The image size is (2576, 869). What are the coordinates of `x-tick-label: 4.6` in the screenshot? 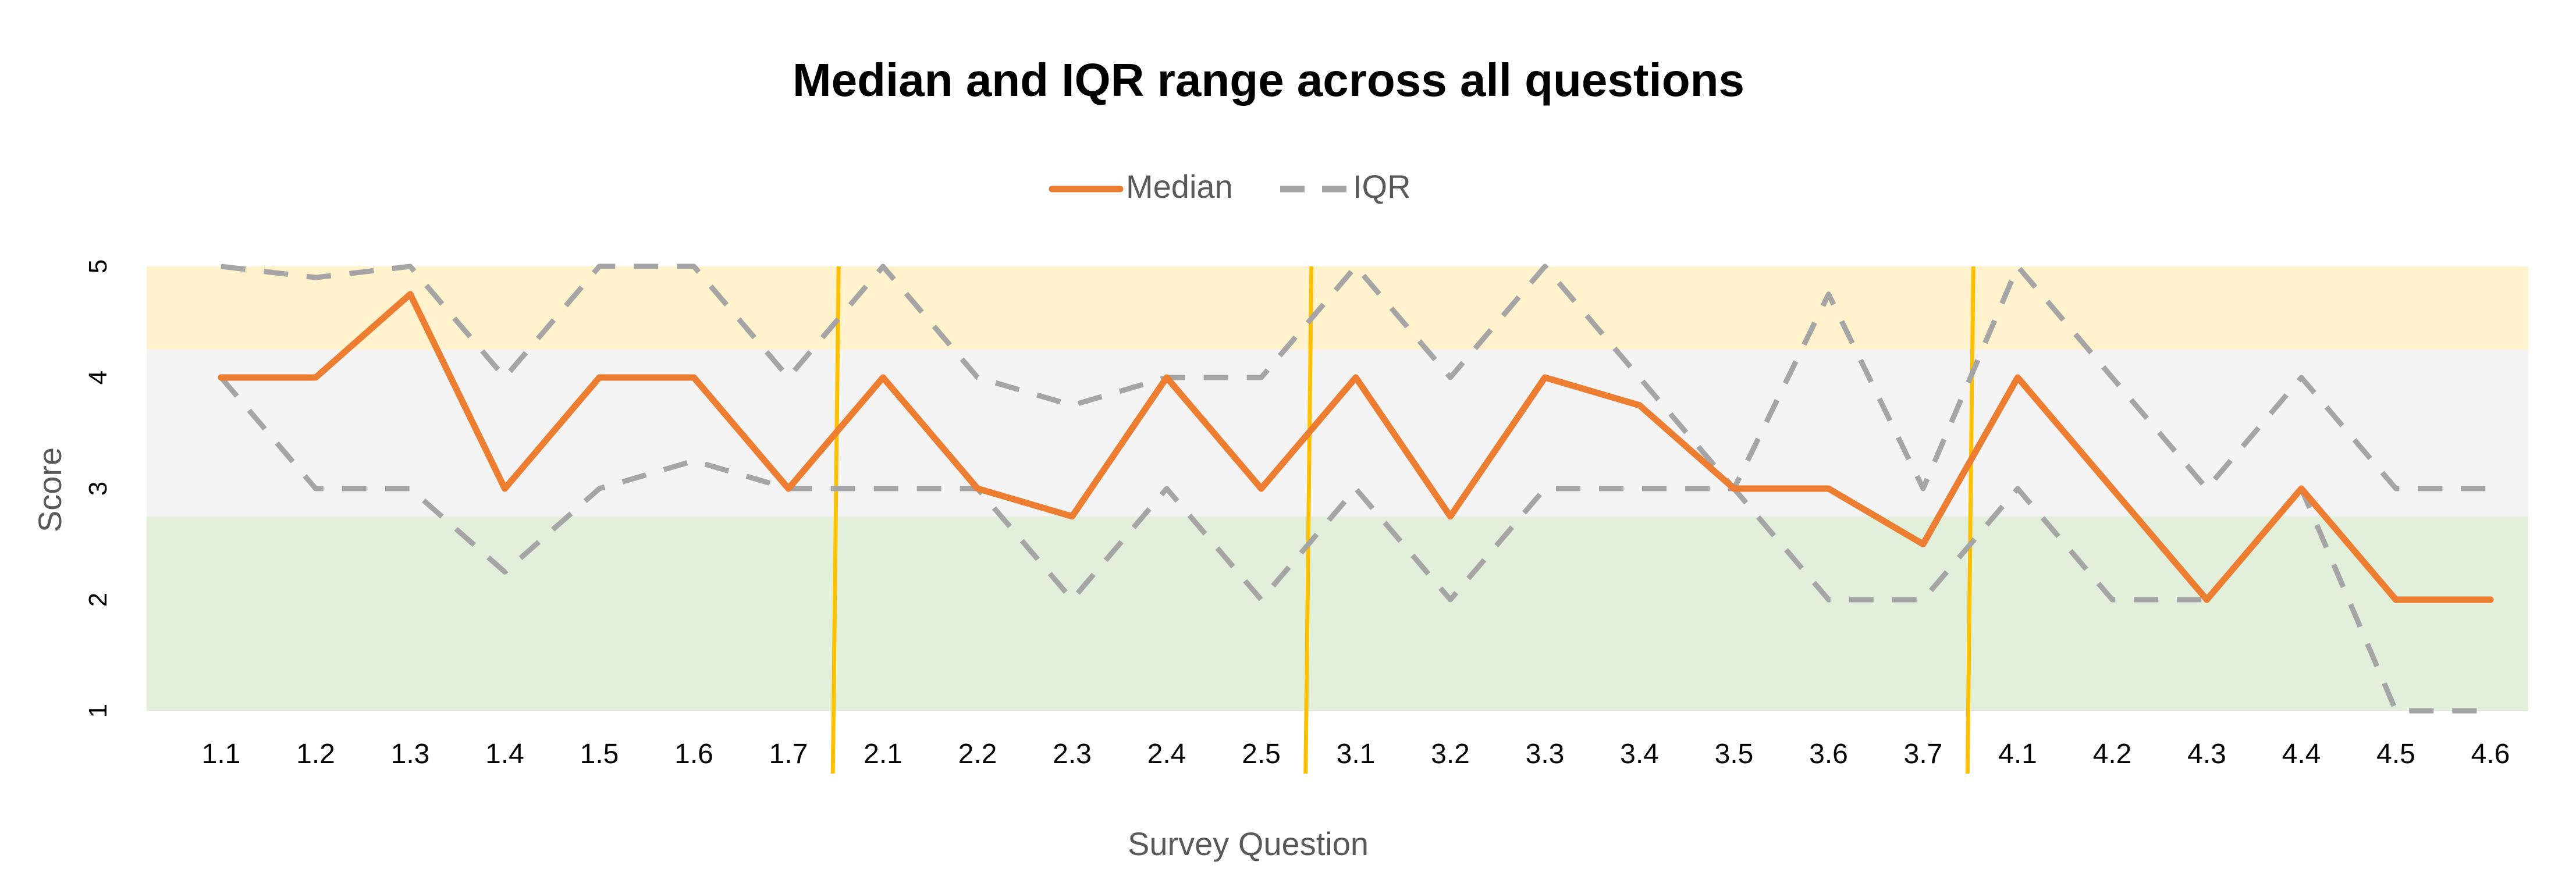 It's located at (2490, 754).